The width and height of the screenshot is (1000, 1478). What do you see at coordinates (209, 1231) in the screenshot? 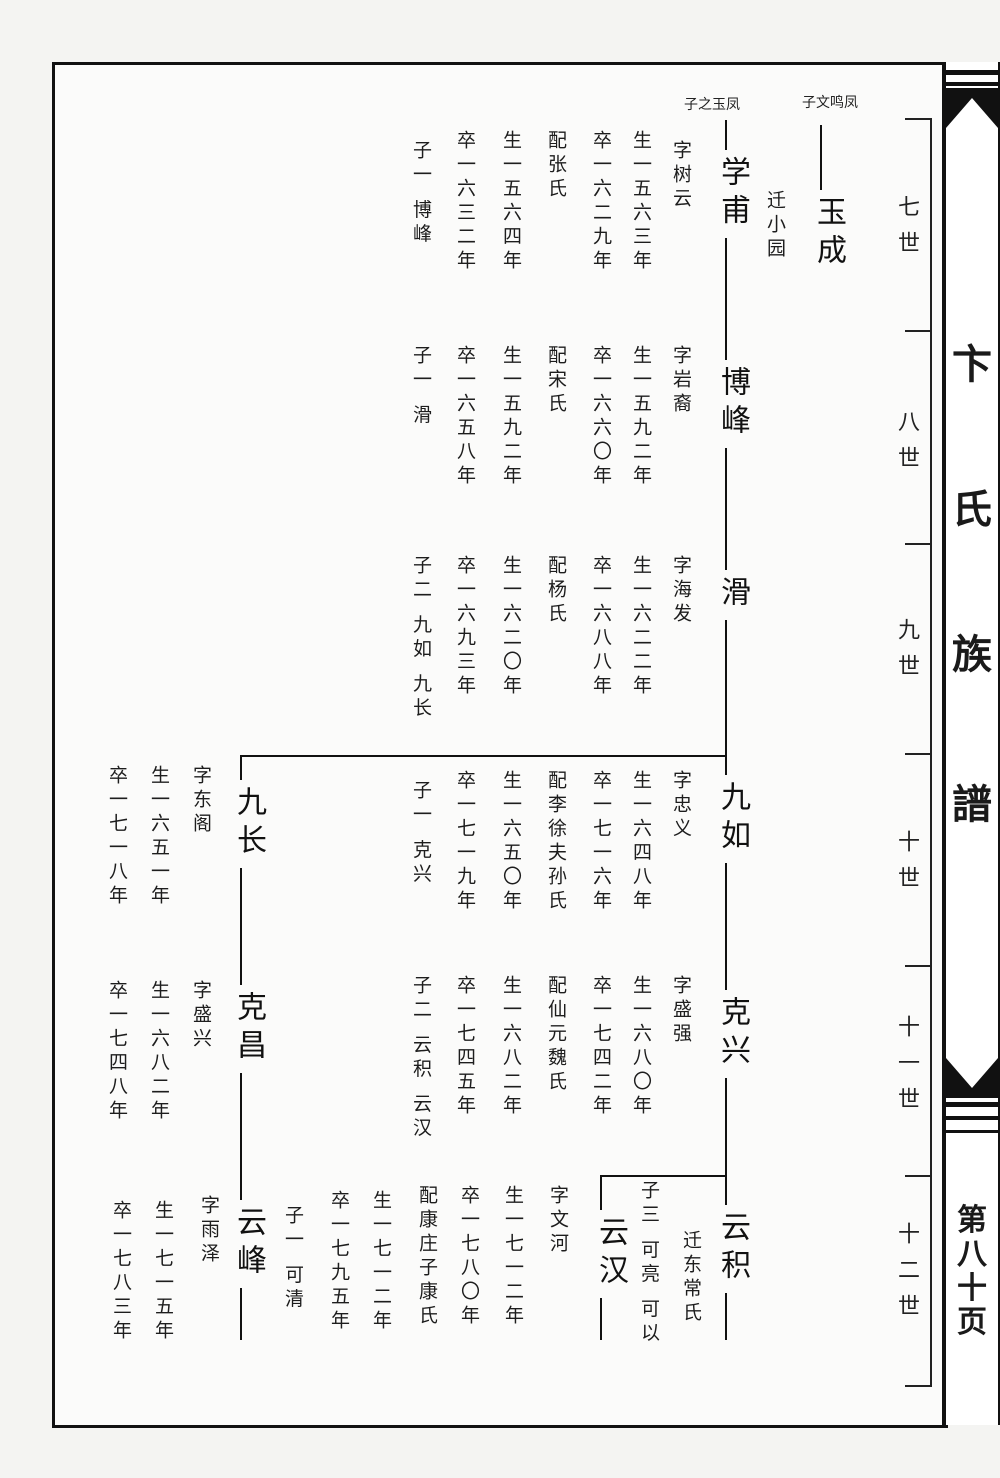
I see `person-detail: 字雨泽` at bounding box center [209, 1231].